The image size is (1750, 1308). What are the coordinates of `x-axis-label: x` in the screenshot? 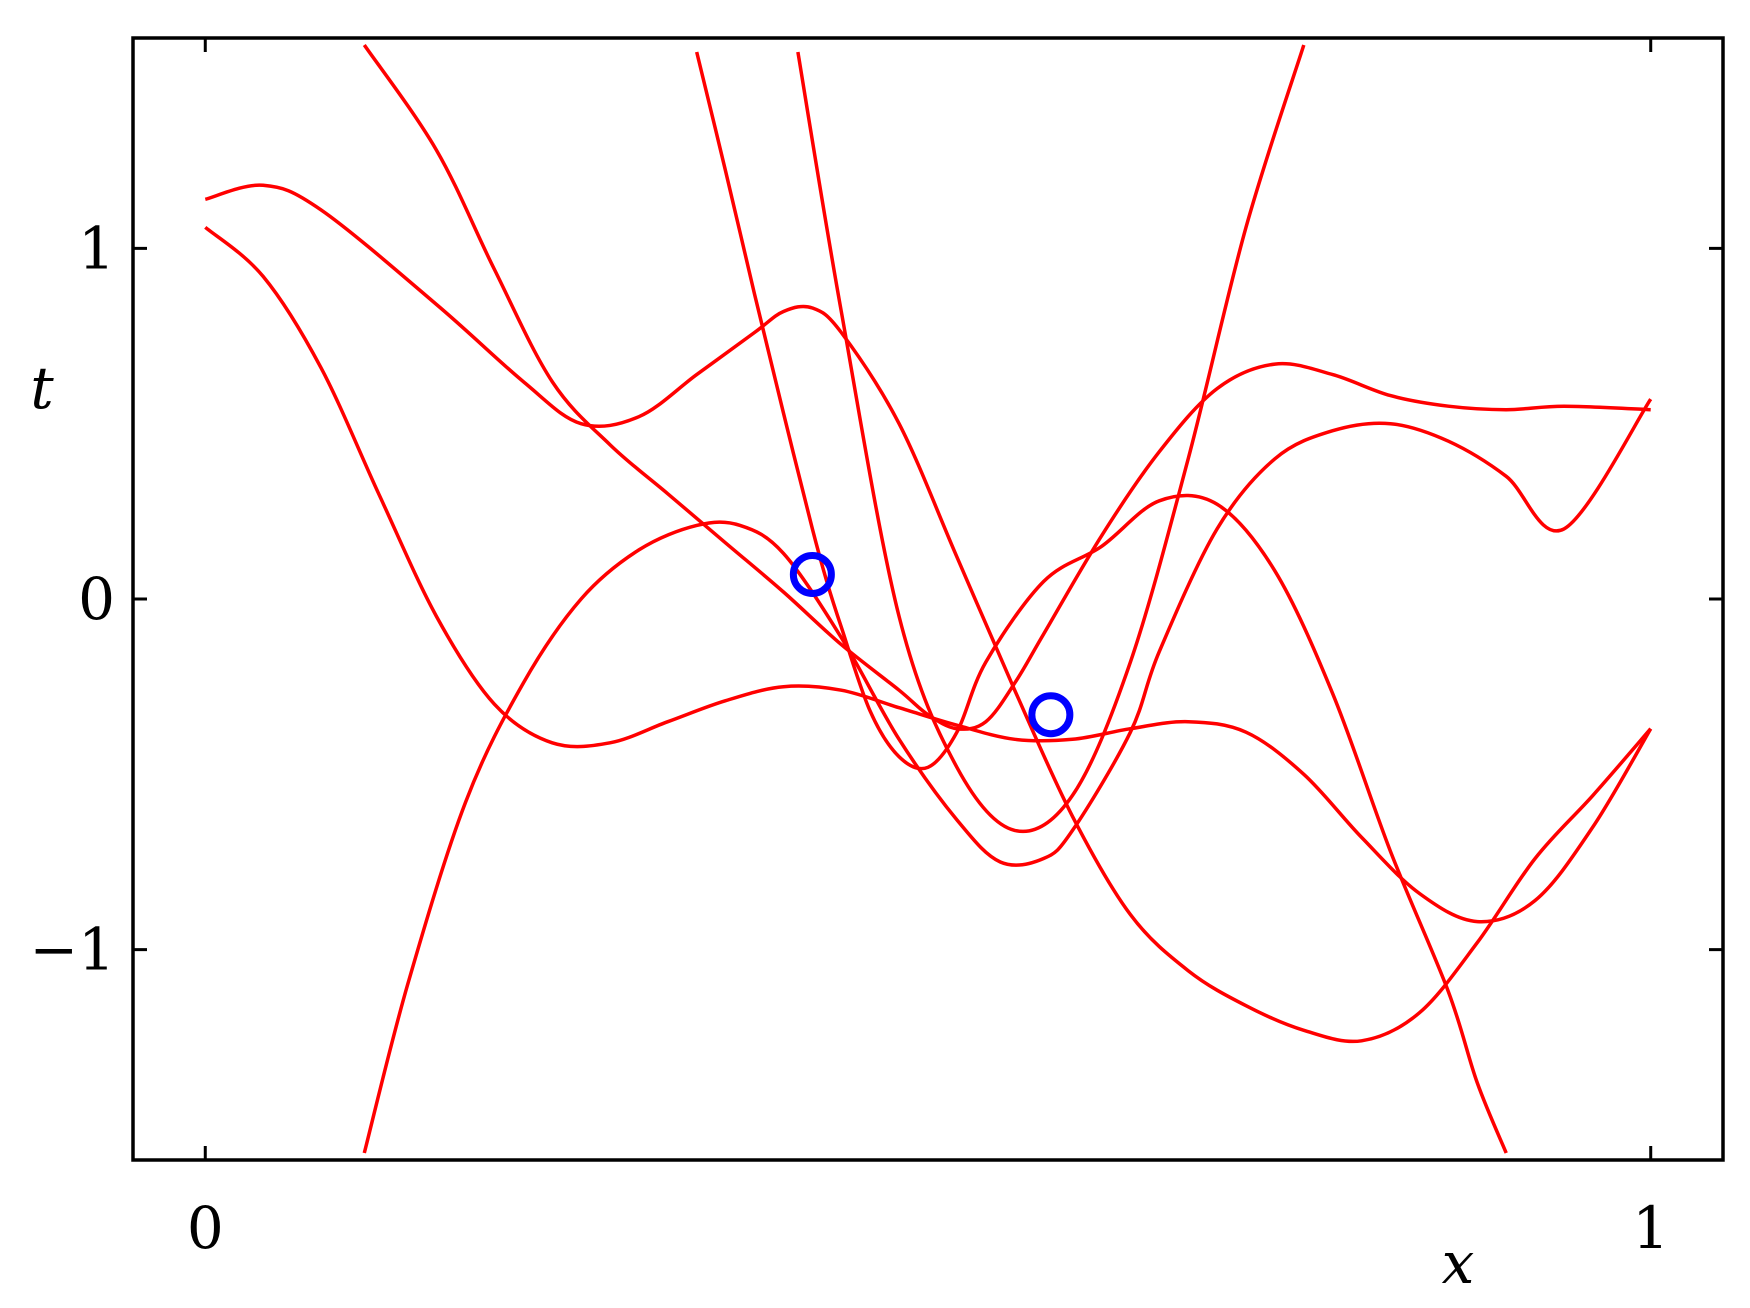 It's located at (1458, 1263).